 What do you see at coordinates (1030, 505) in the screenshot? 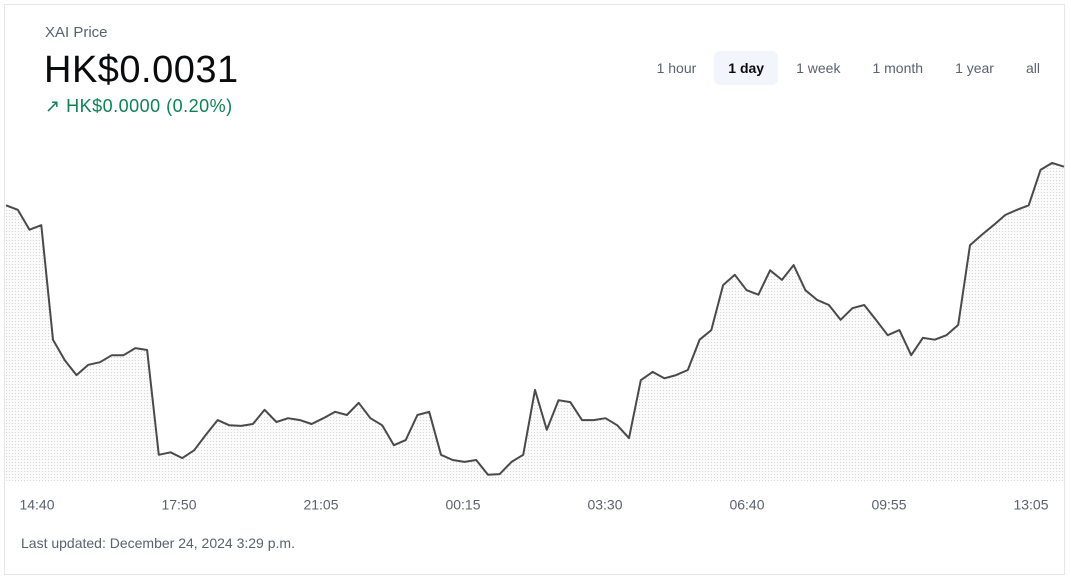
I see `x-tick-label: 13:05` at bounding box center [1030, 505].